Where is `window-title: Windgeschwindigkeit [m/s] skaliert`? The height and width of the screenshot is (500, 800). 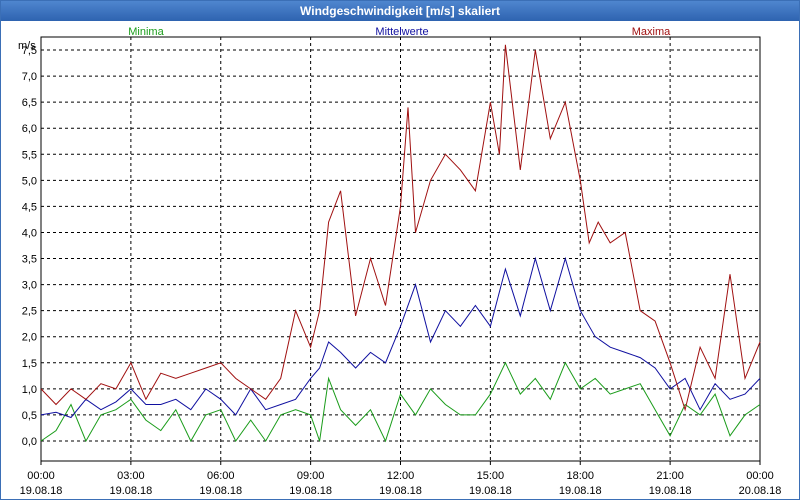 window-title: Windgeschwindigkeit [m/s] skaliert is located at coordinates (400, 11).